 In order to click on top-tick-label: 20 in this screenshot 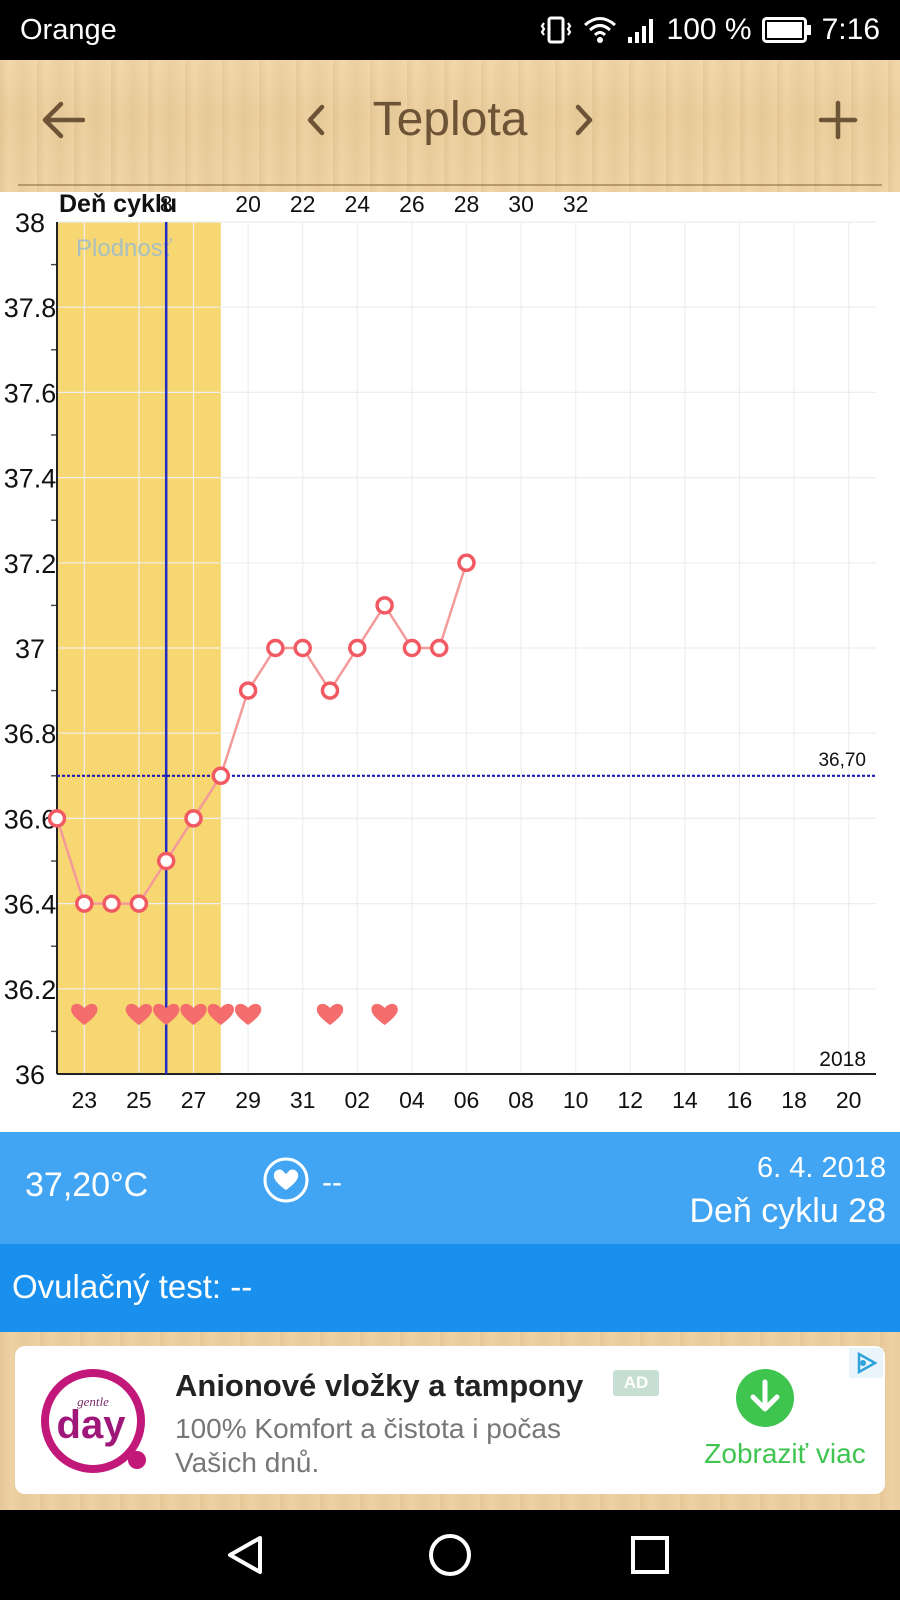, I will do `click(248, 204)`.